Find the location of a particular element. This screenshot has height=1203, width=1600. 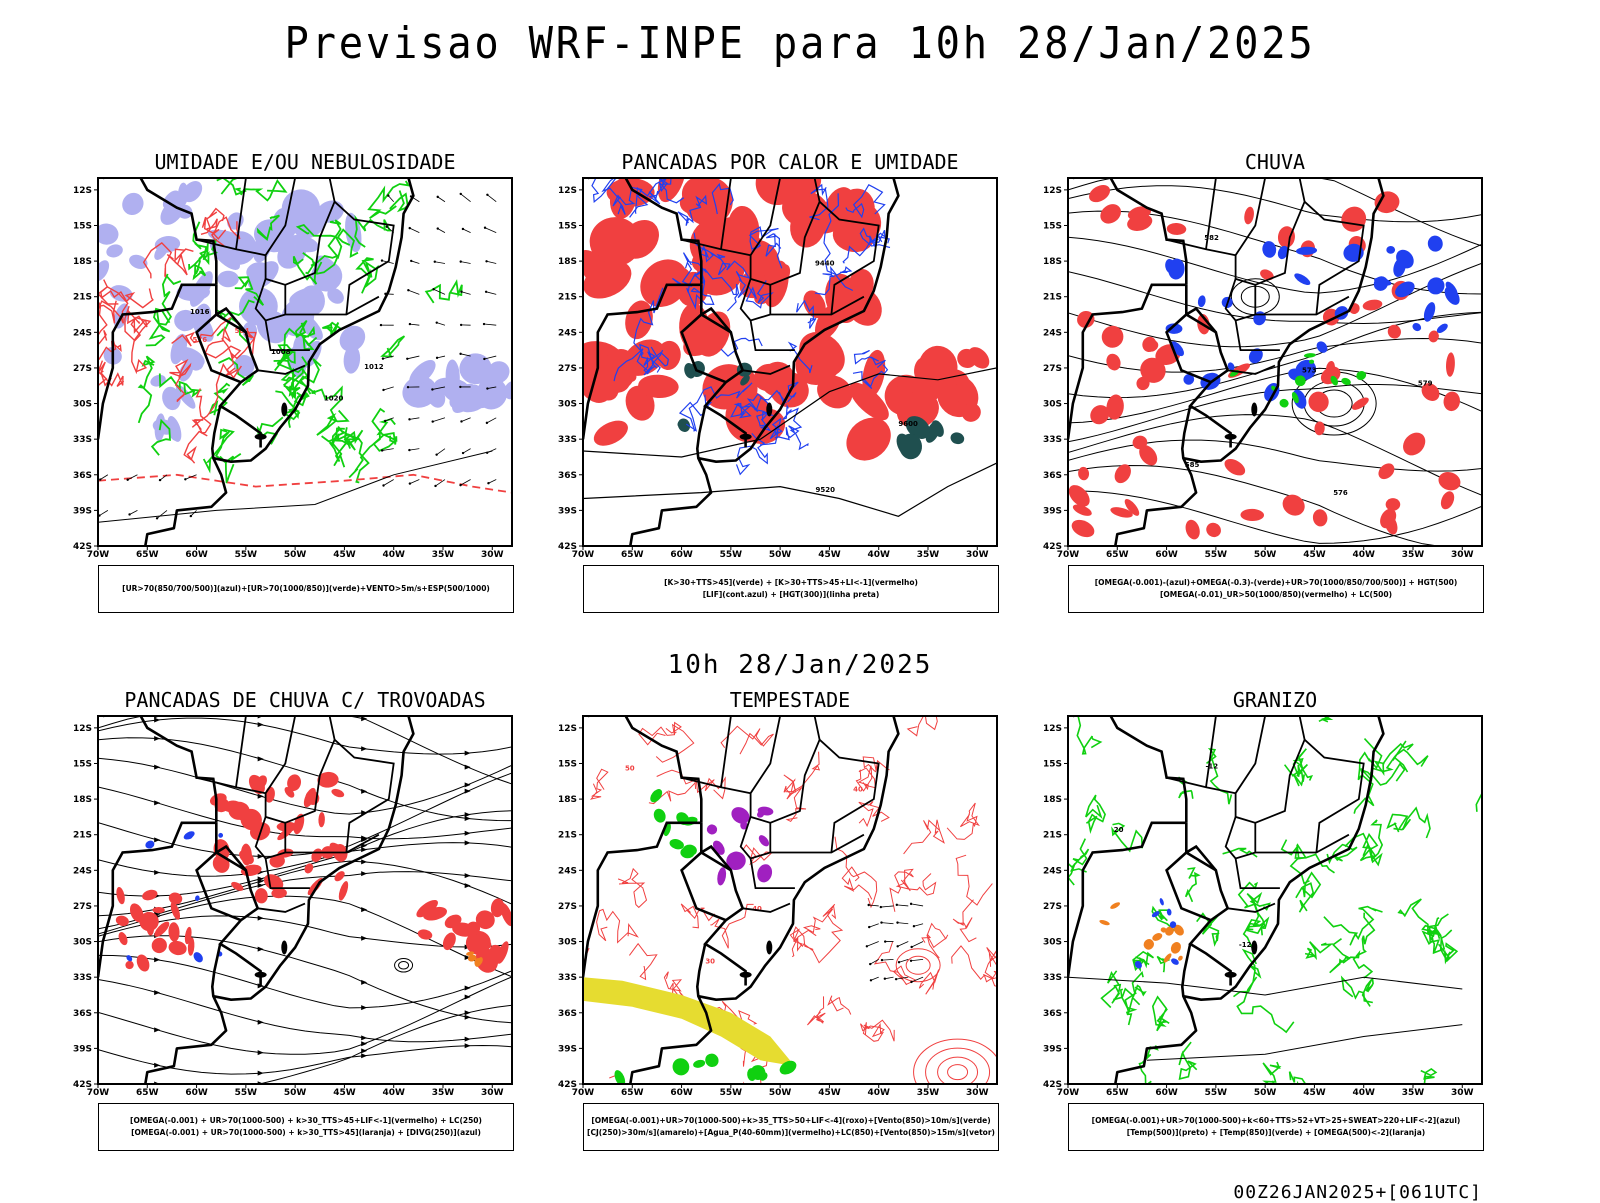

lat-label: 33S is located at coordinates (82, 978).